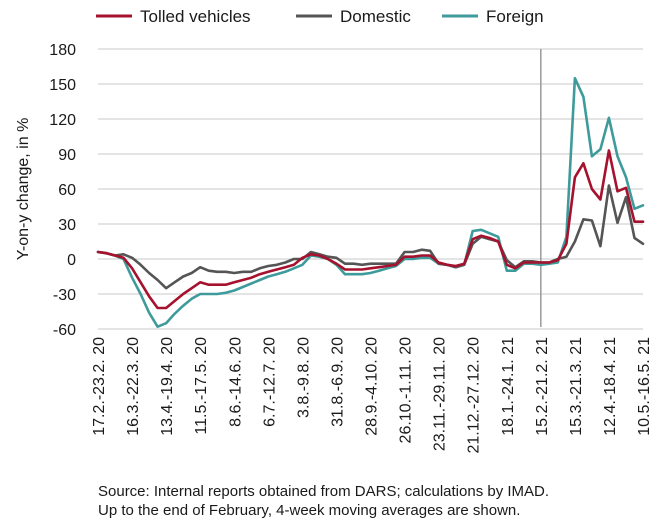 The height and width of the screenshot is (528, 656). Describe the element at coordinates (62, 85) in the screenshot. I see `y-tick-label: 150` at that location.